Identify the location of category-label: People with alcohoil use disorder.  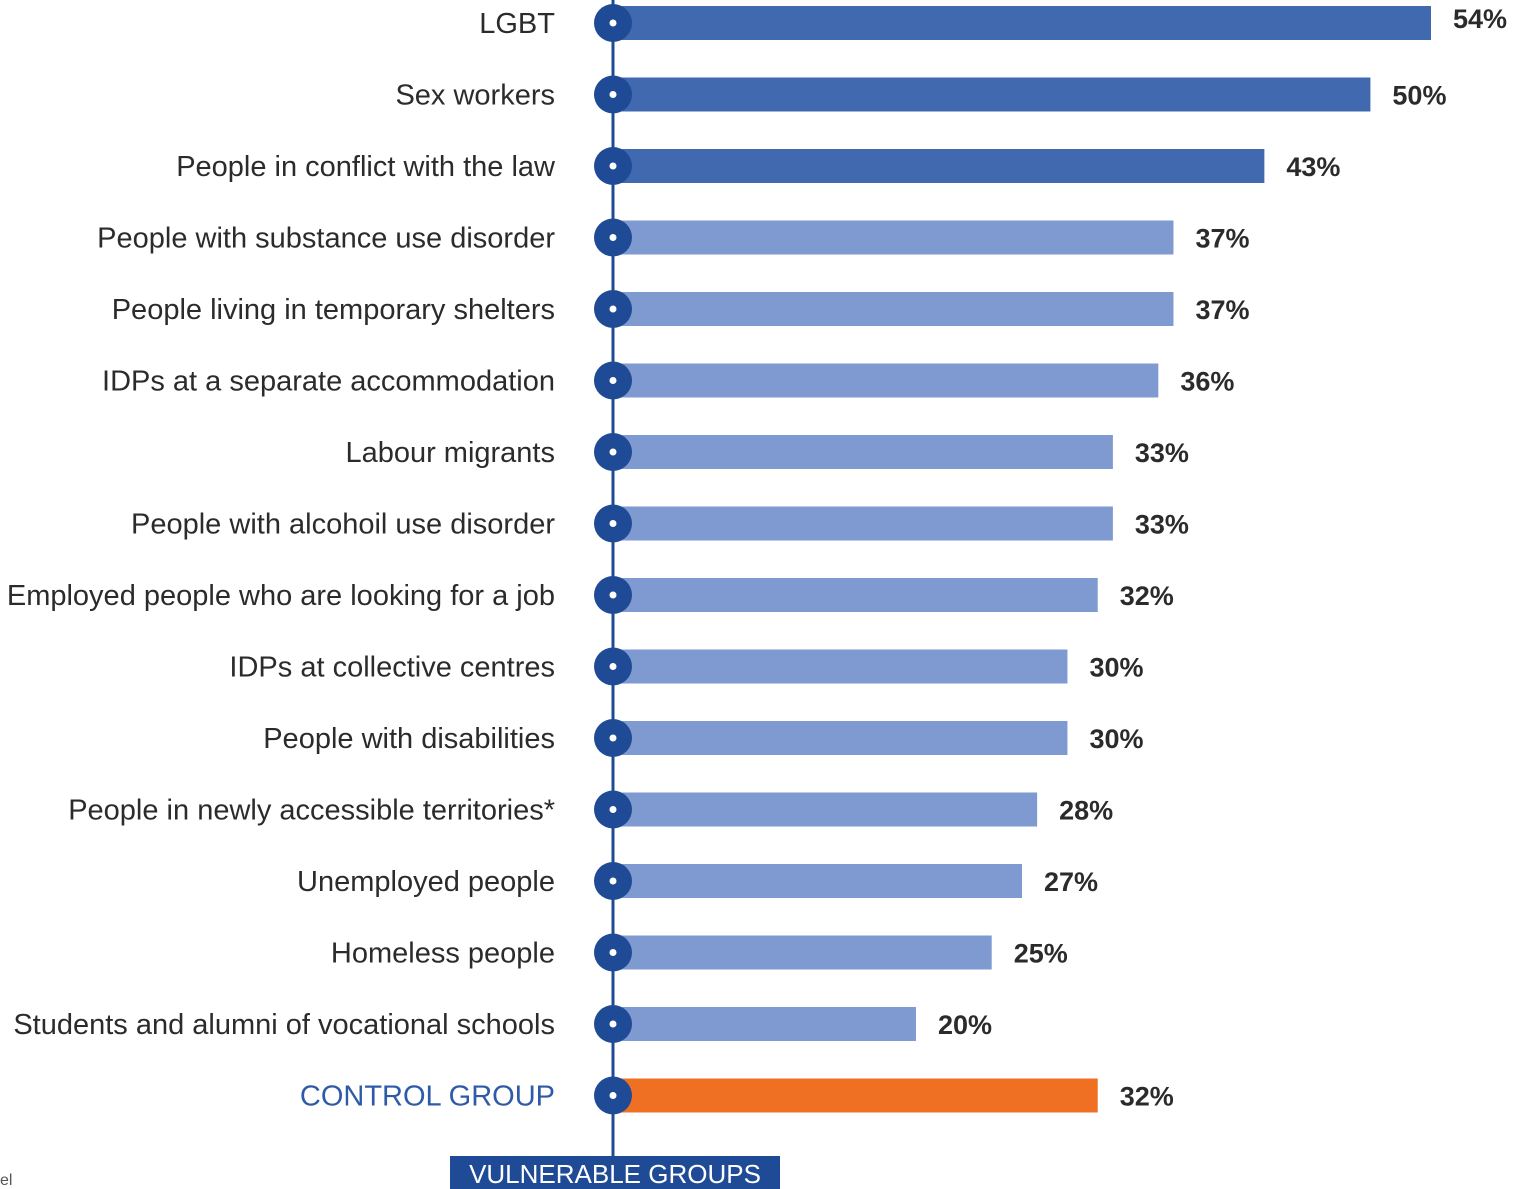
(343, 525).